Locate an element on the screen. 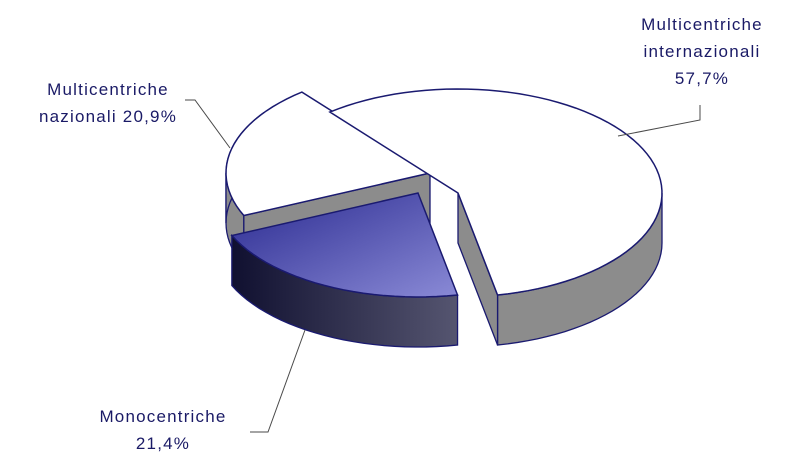 The height and width of the screenshot is (459, 787). label-multicentriche-nazionali-0: Multicentriche is located at coordinates (108, 89).